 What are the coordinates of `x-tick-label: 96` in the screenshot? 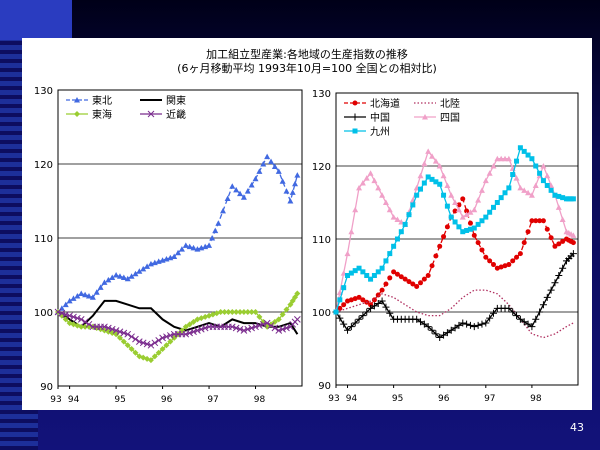 It's located at (444, 399).